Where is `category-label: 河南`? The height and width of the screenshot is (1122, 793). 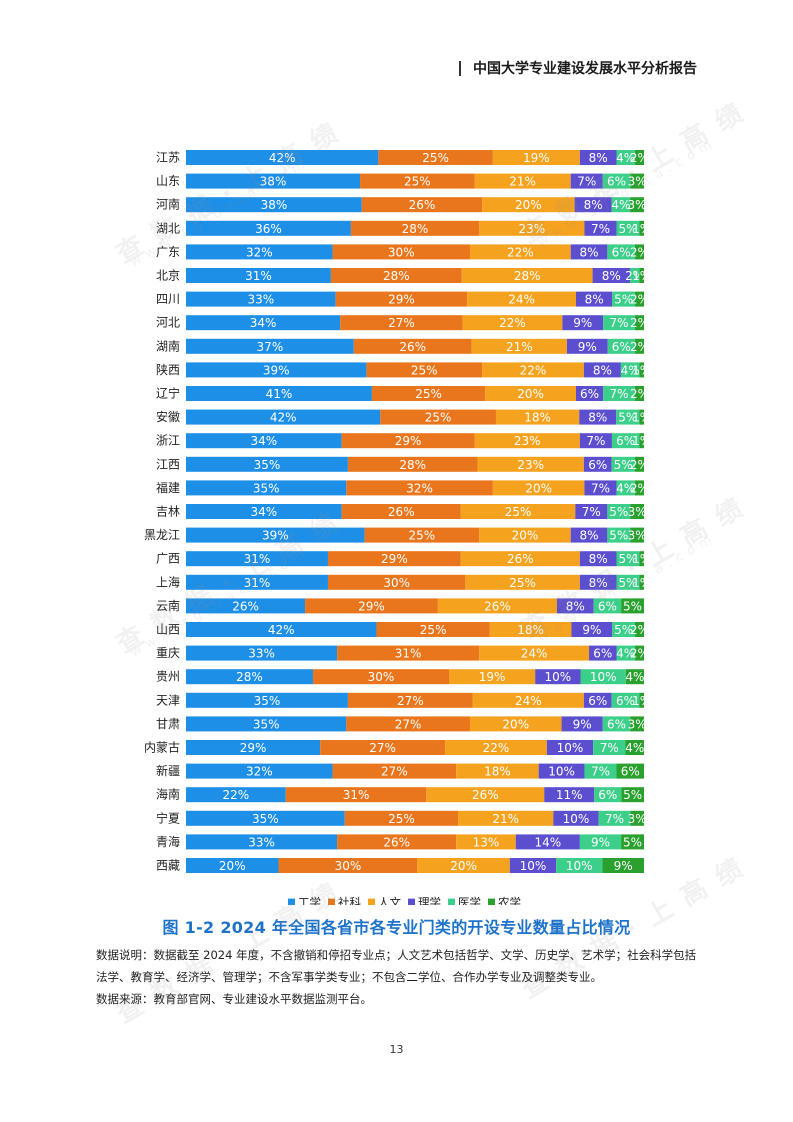 category-label: 河南 is located at coordinates (168, 204).